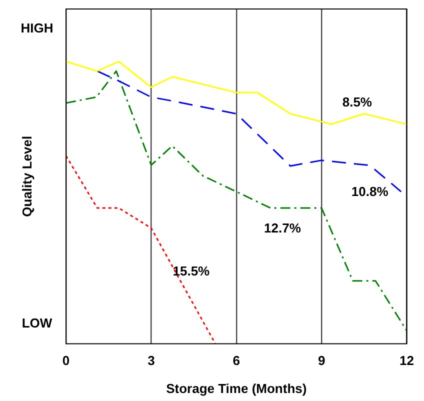 This screenshot has height=401, width=424. Describe the element at coordinates (370, 191) in the screenshot. I see `series-label: 10.8%` at that location.